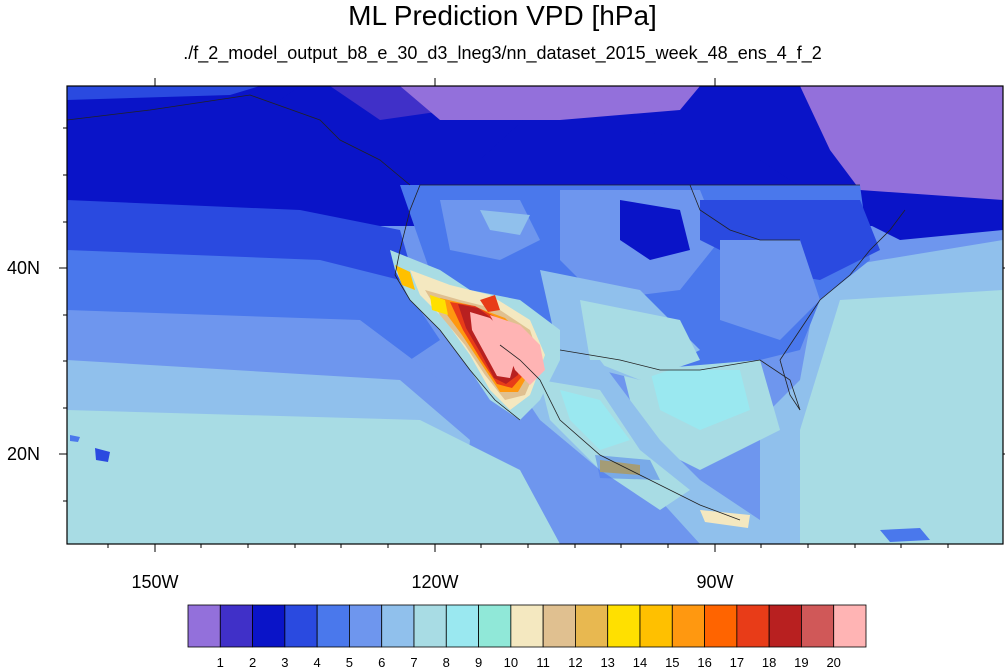  What do you see at coordinates (155, 582) in the screenshot?
I see `lon-label-150w: 150W` at bounding box center [155, 582].